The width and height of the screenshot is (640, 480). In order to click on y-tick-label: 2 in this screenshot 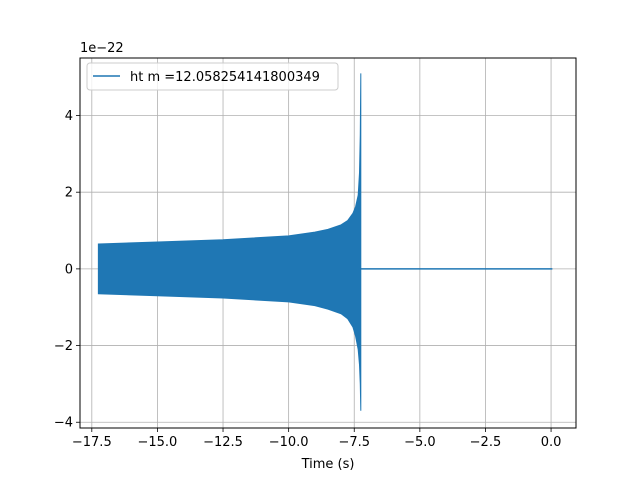, I will do `click(69, 193)`.